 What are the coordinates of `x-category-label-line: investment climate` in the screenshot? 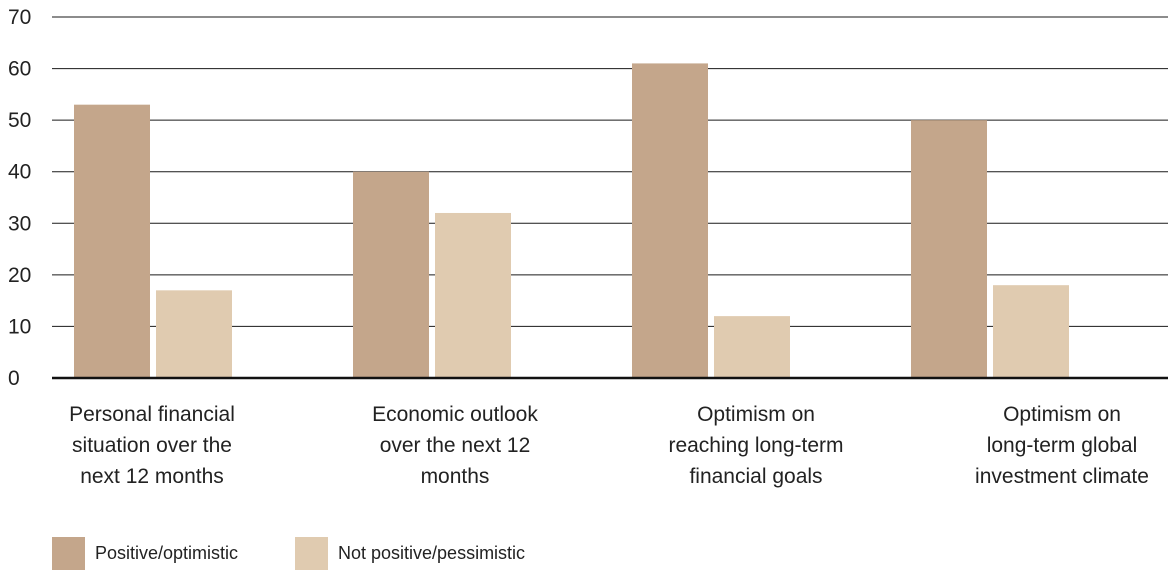 It's located at (1062, 476).